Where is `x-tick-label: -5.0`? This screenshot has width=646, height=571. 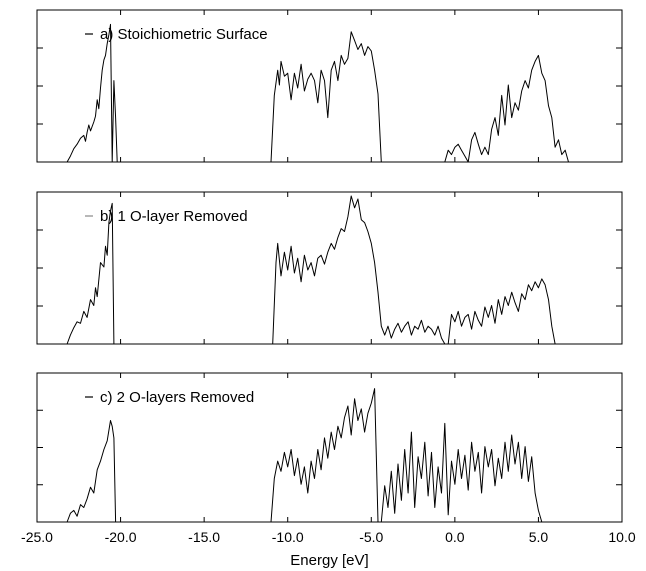
x-tick-label: -5.0 is located at coordinates (371, 537).